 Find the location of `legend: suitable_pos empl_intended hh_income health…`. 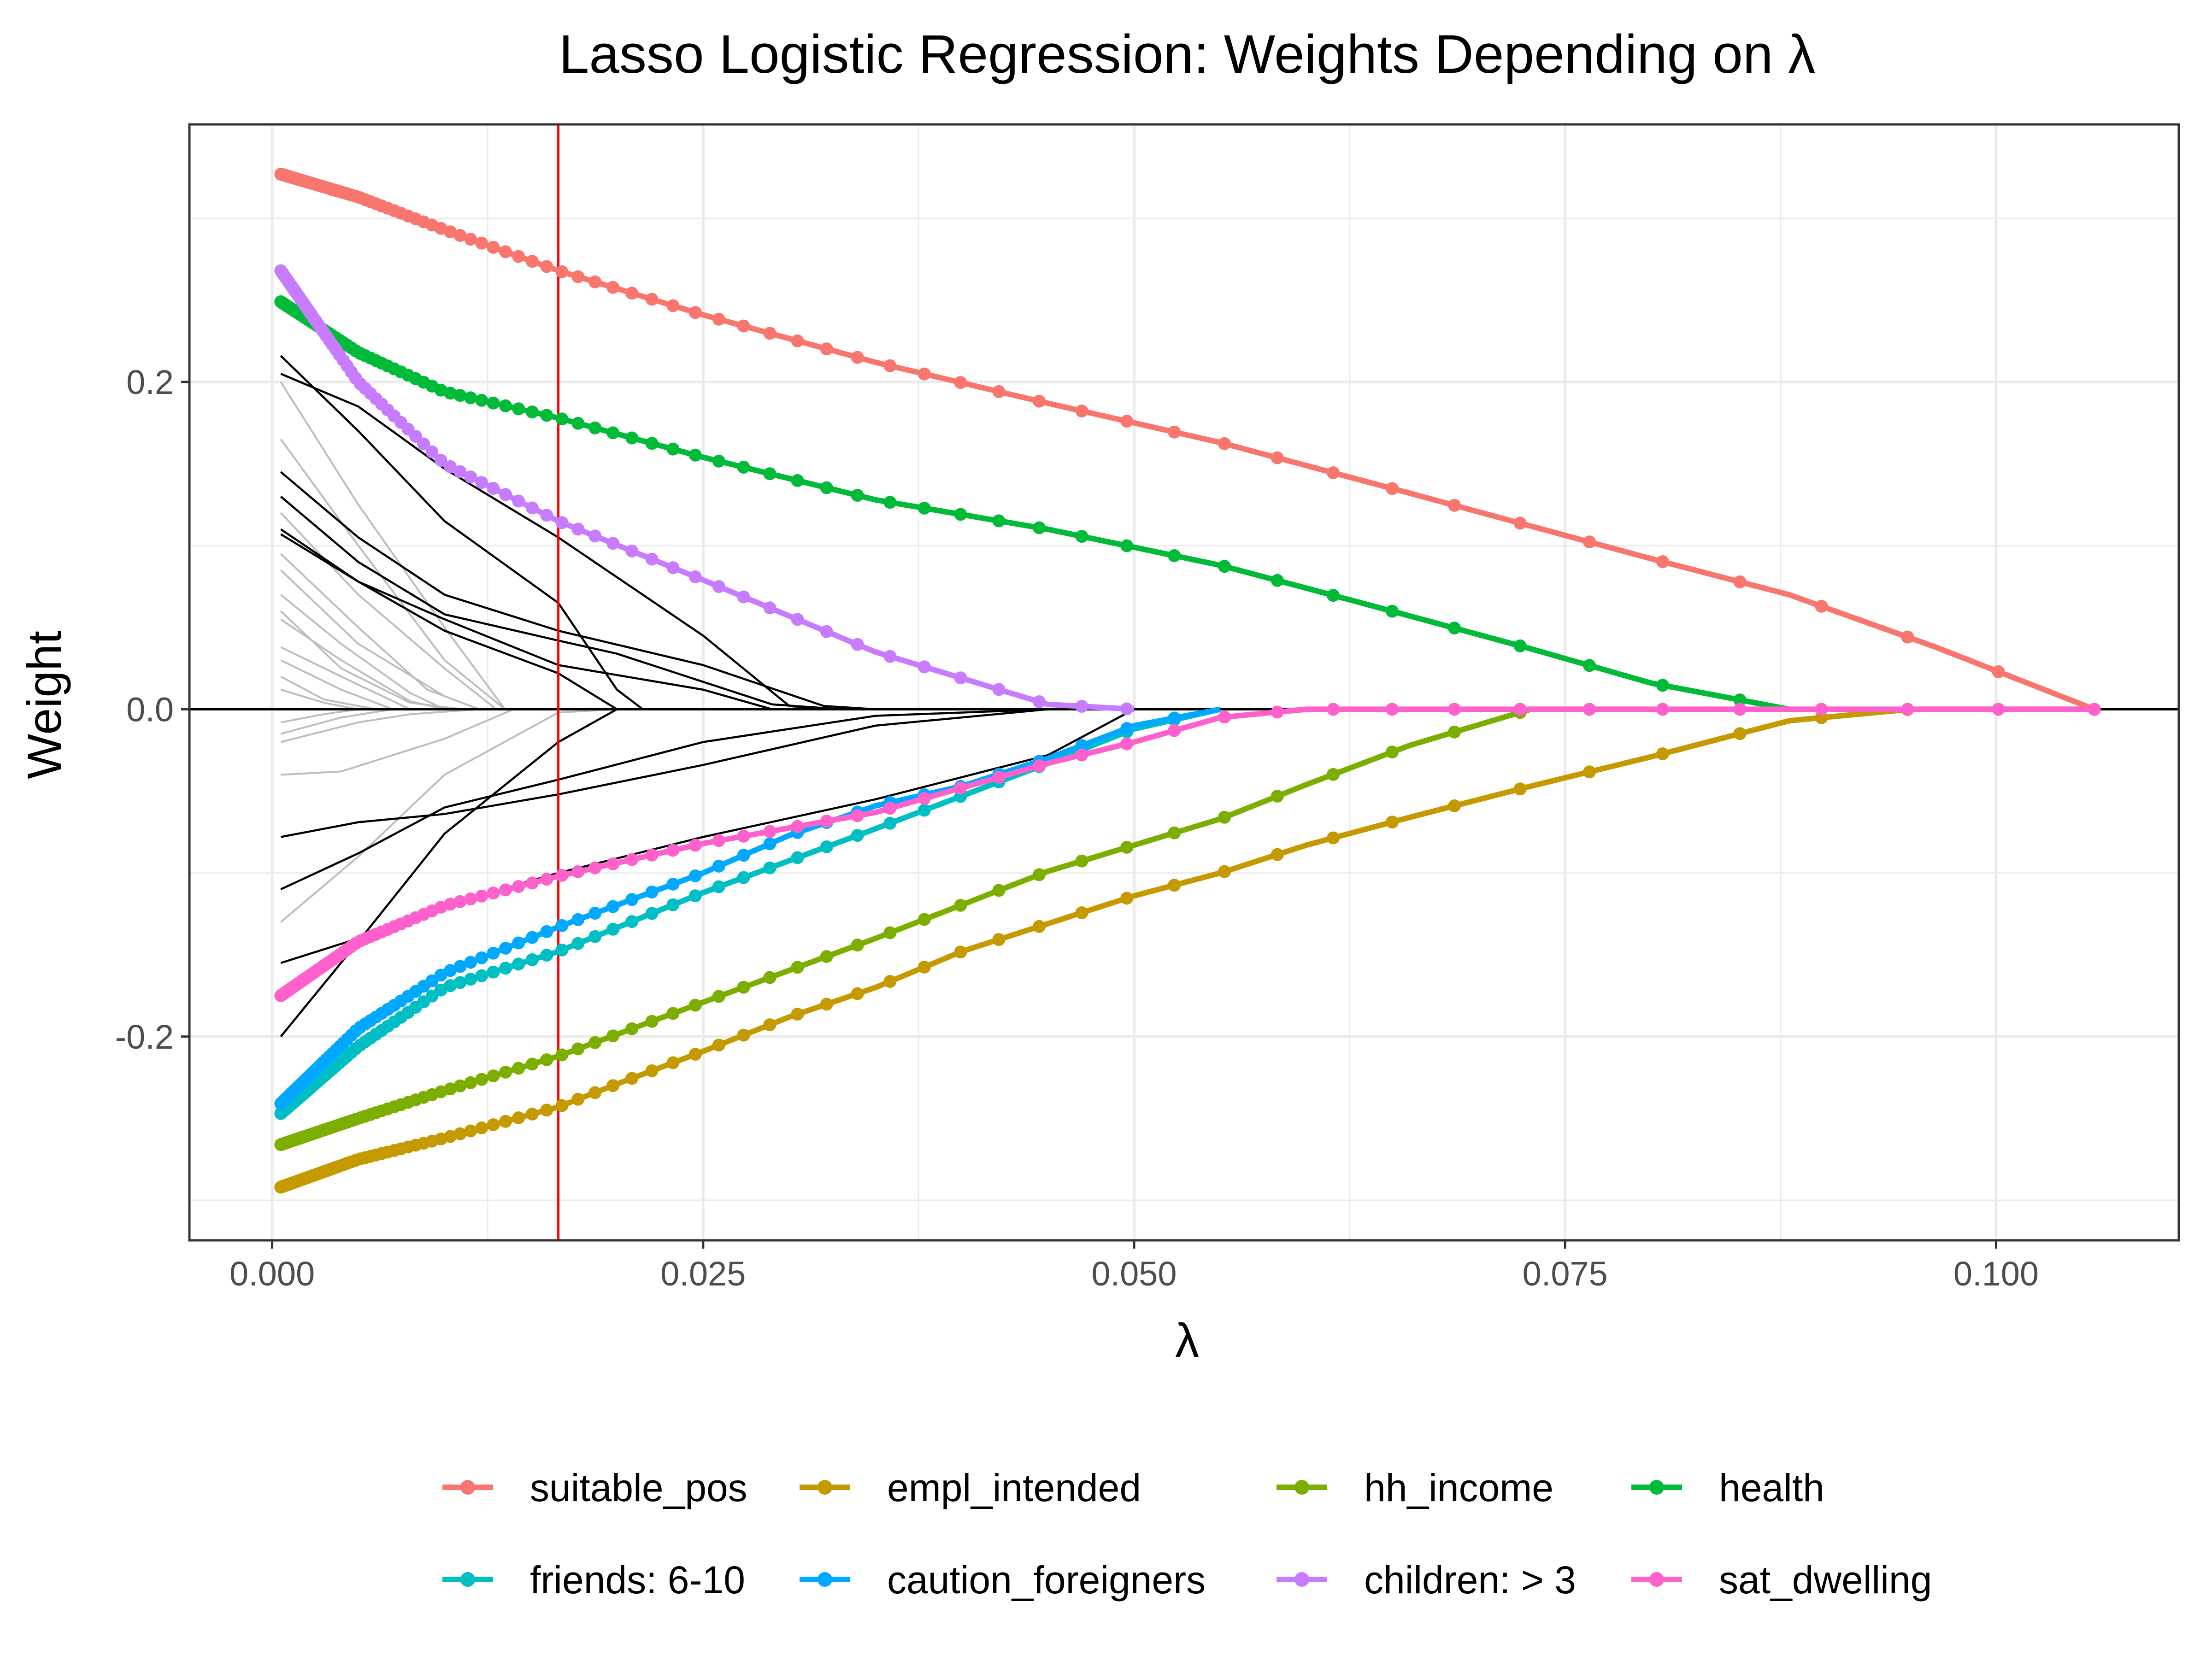

legend: suitable_pos empl_intended hh_income health… is located at coordinates (1187, 1534).